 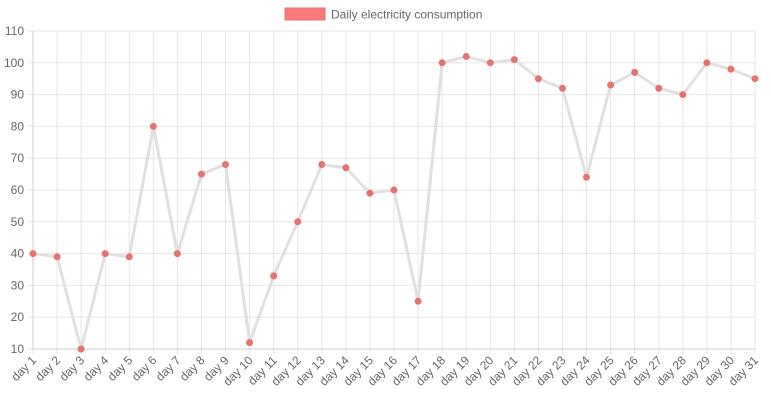 I want to click on x-tick-label: day 5, so click(x=120, y=368).